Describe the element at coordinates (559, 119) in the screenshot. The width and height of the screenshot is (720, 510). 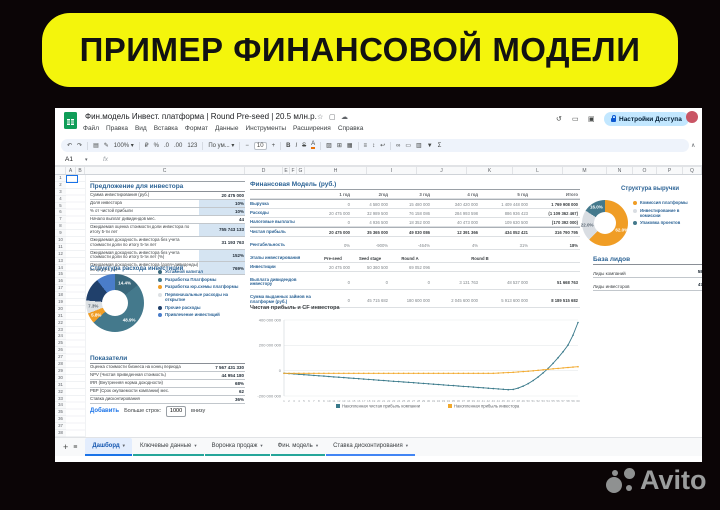
I see `version-history-icon: ↺` at that location.